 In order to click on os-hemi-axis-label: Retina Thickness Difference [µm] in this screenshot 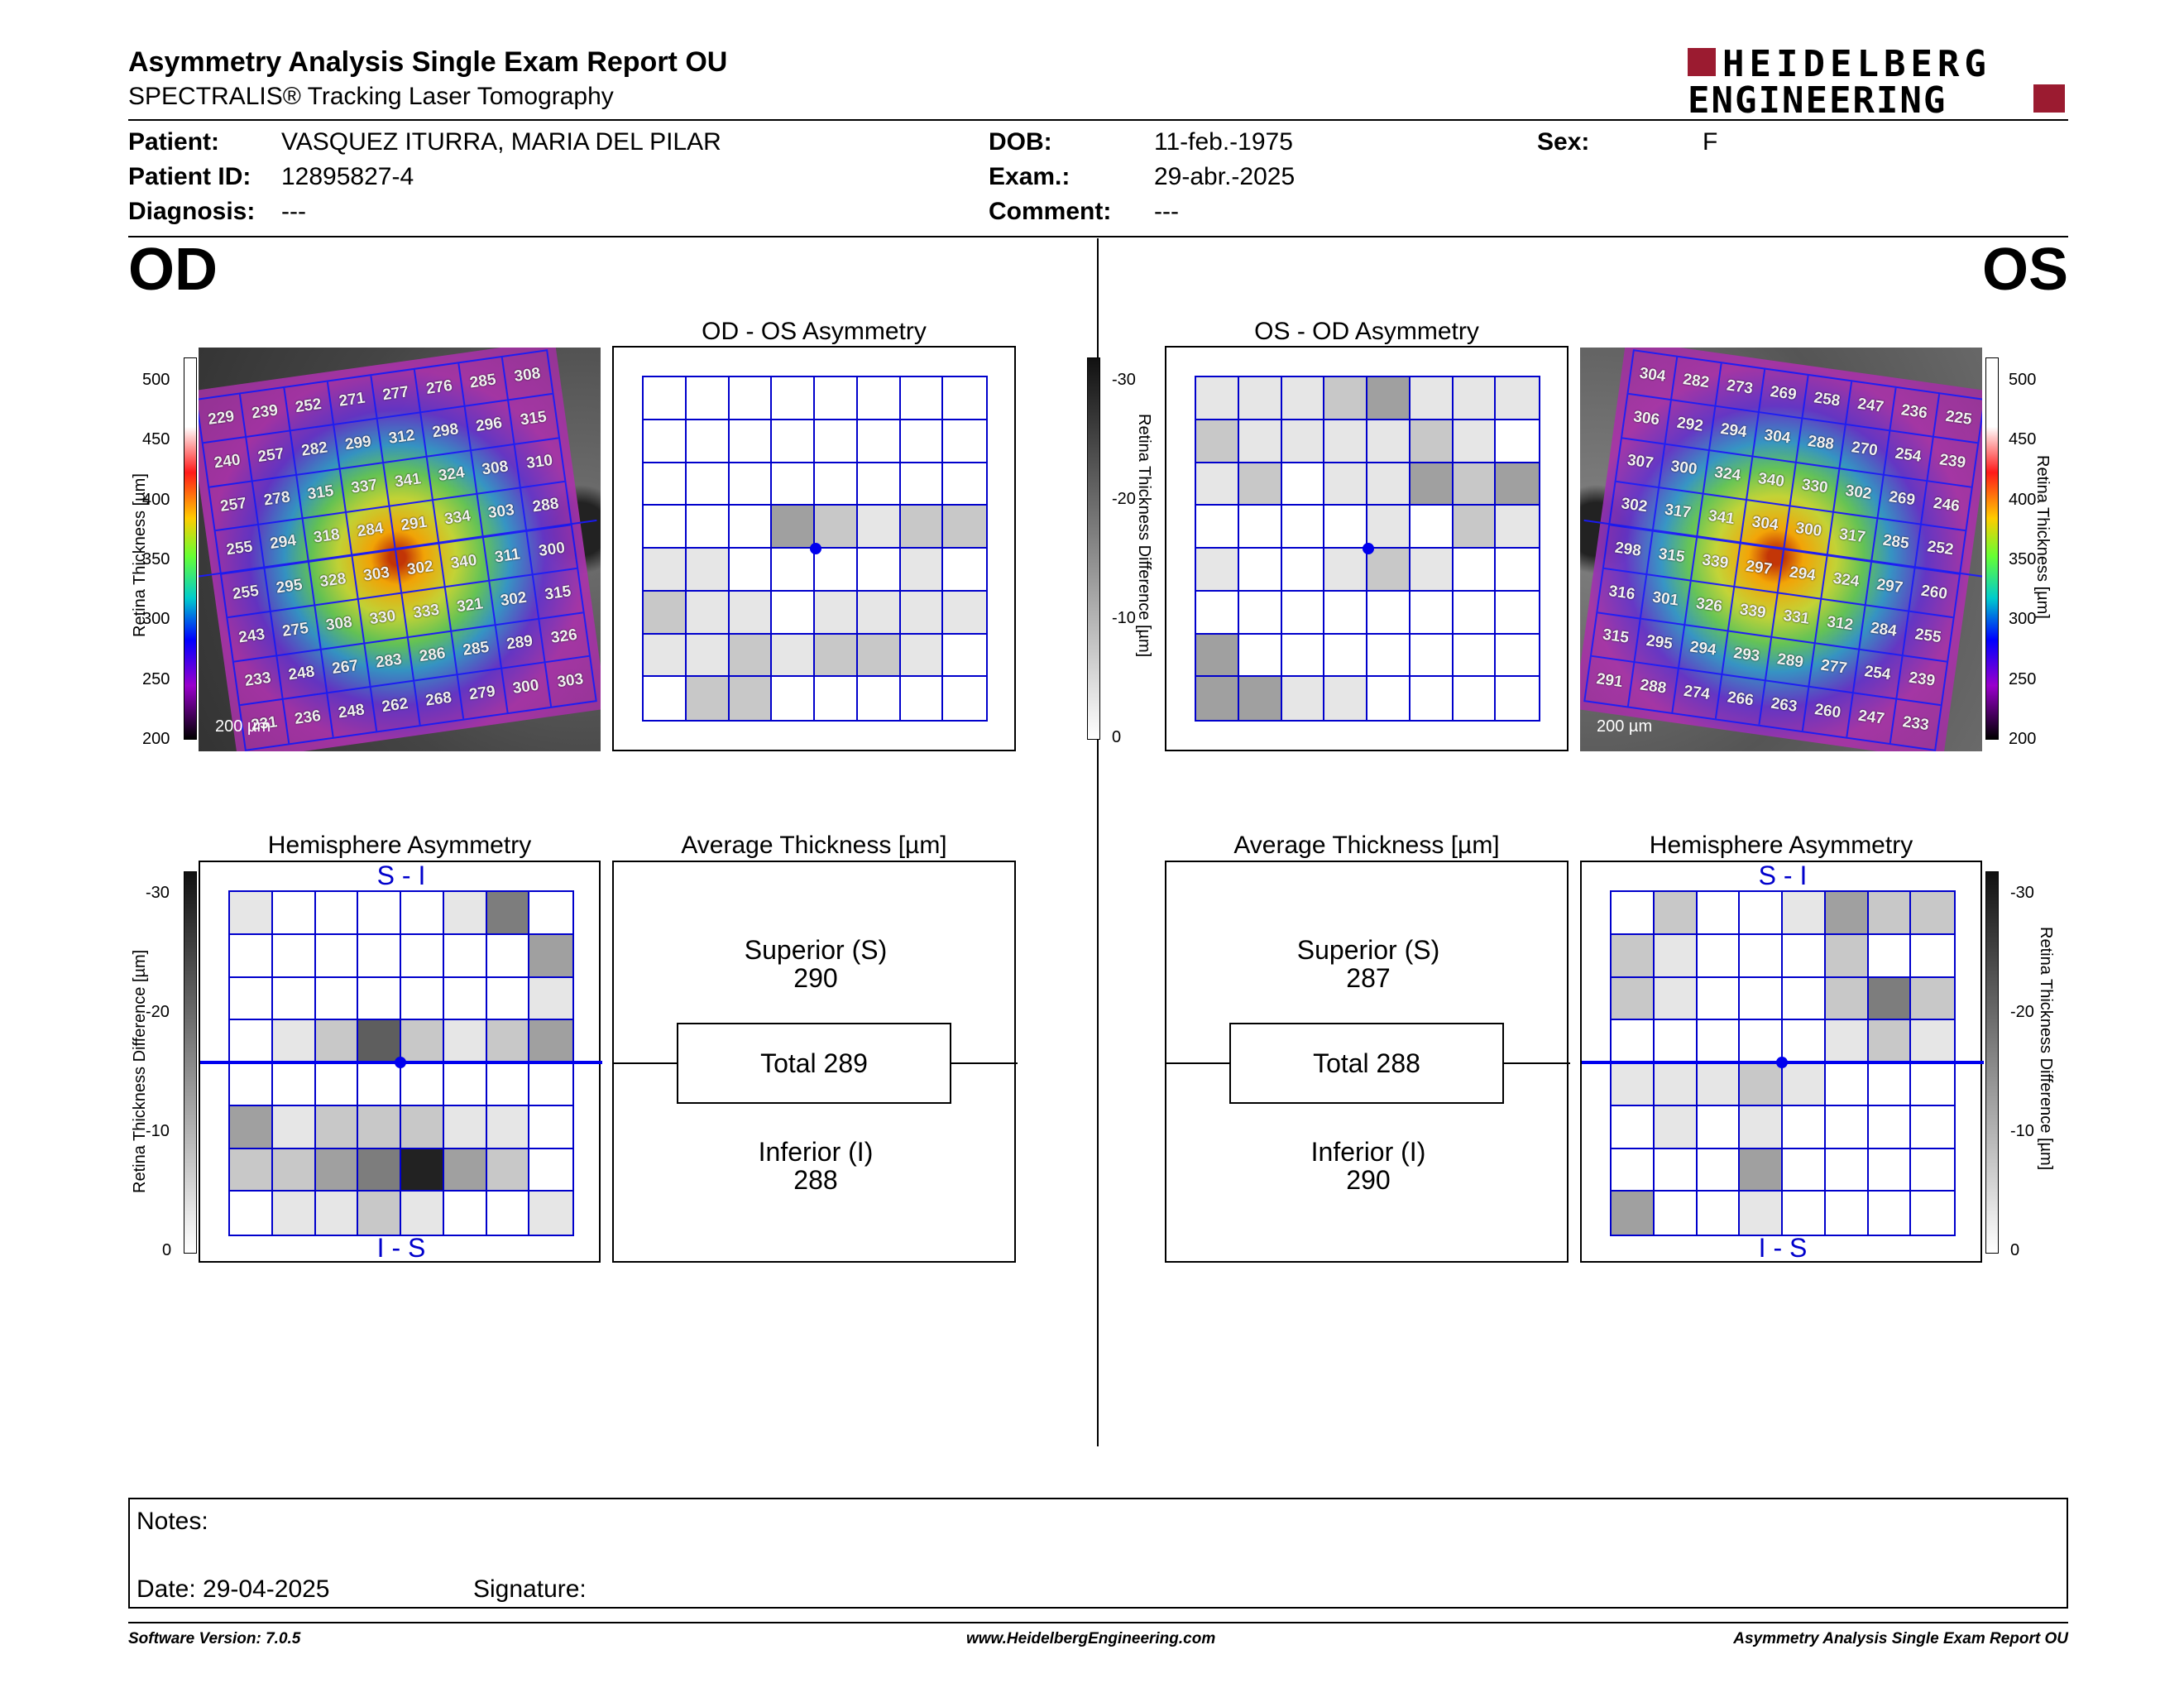, I will do `click(2046, 1049)`.